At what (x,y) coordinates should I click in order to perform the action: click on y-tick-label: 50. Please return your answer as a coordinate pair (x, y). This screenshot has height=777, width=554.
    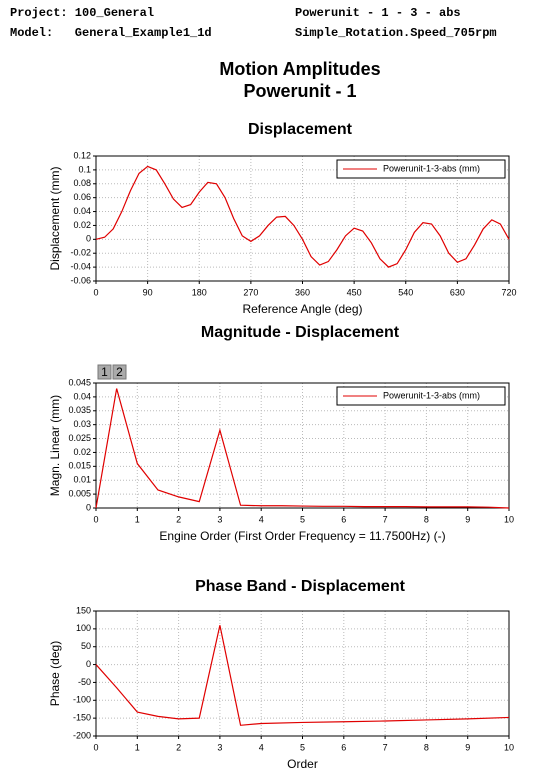
    Looking at the image, I should click on (86, 646).